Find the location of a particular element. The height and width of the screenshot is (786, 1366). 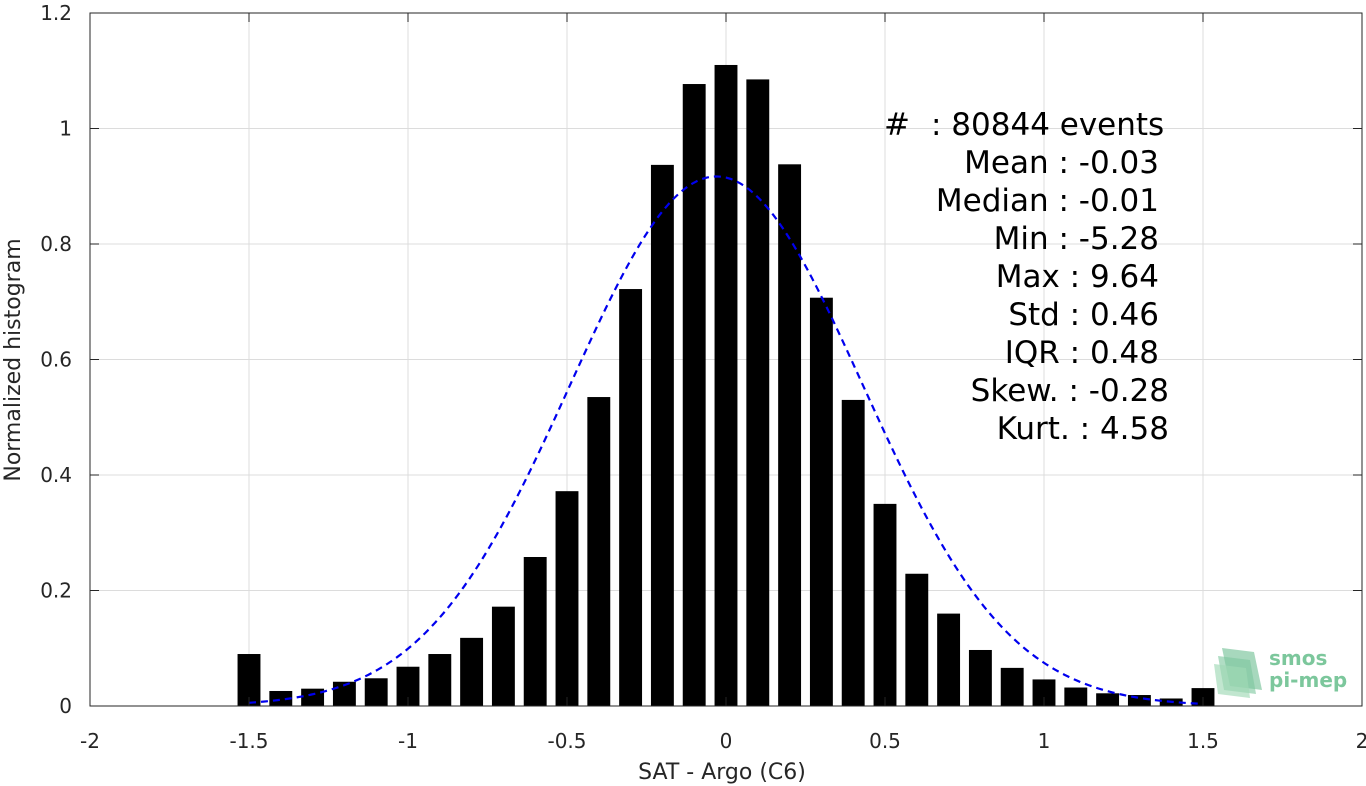

y-tick-label: 0.8 is located at coordinates (56, 244).